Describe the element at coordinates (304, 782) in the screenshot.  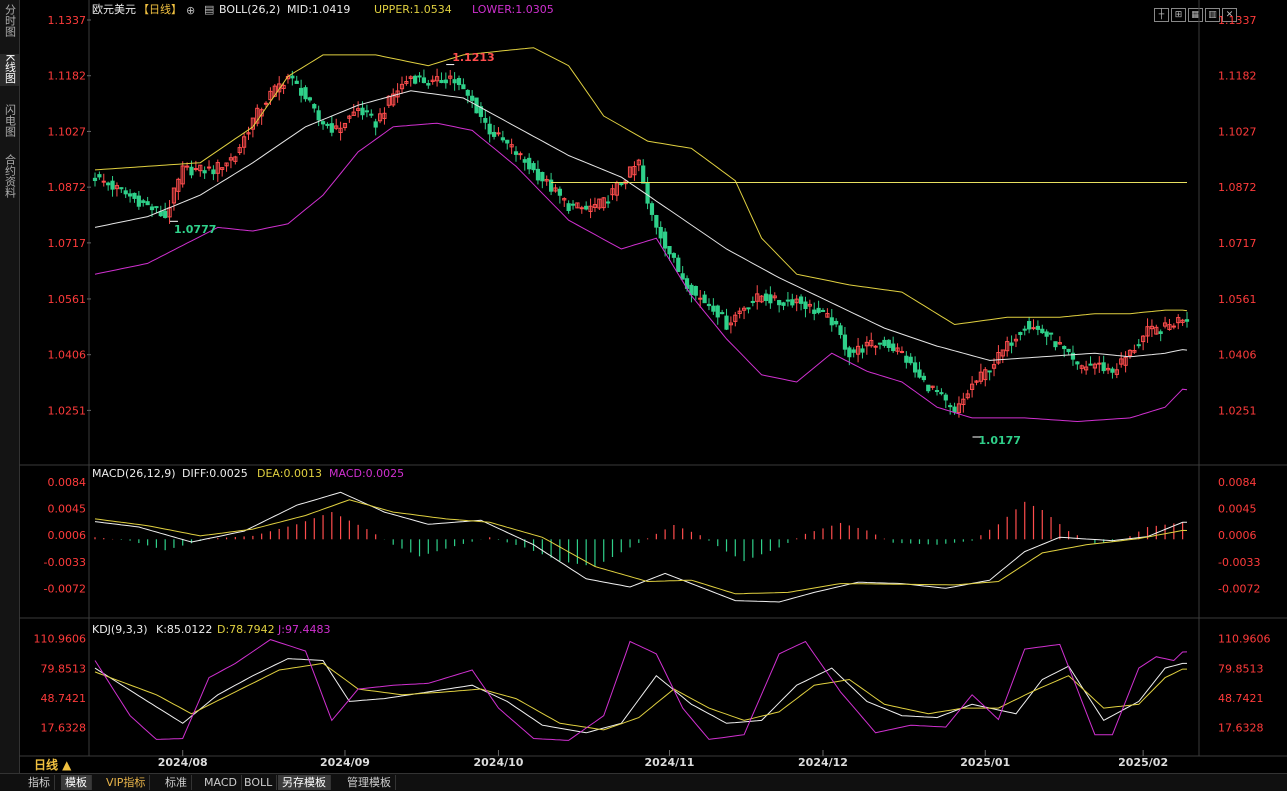
I see `tab-save-template: 另存模板` at that location.